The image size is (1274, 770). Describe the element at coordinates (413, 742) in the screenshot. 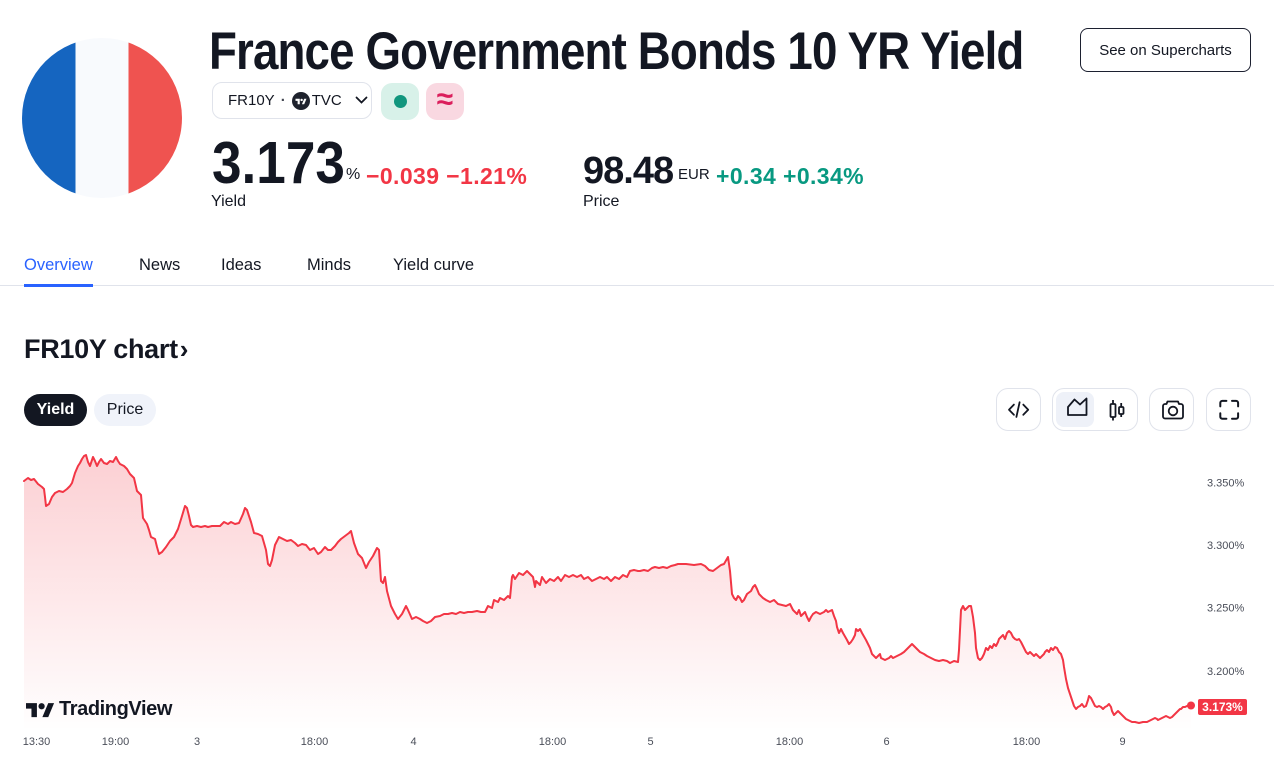

I see `svg-text: 4` at that location.